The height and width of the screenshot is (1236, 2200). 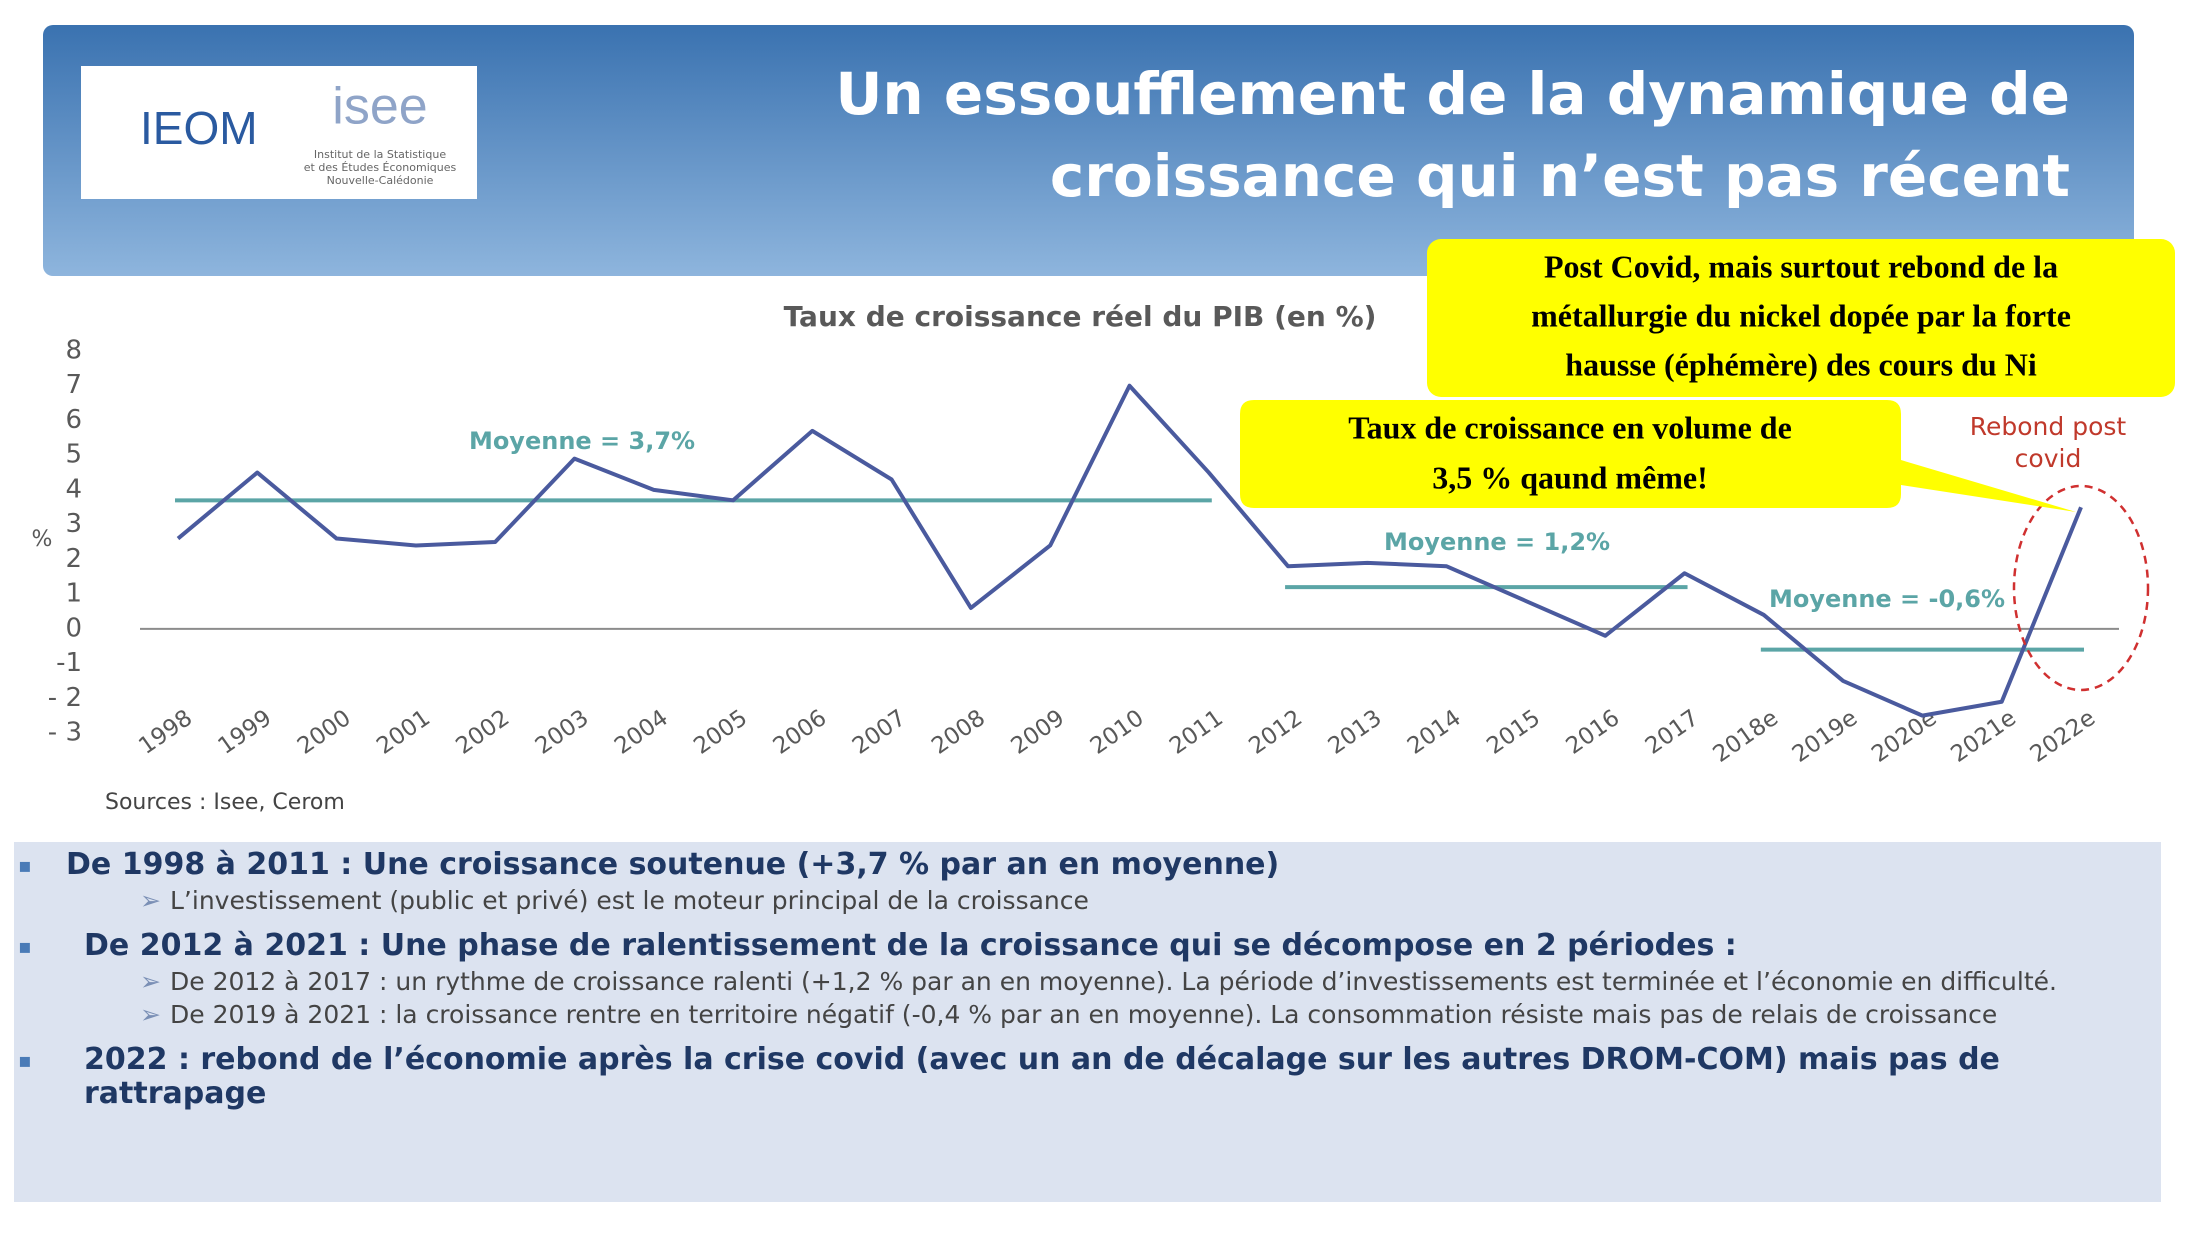 I want to click on callout-text: métallurgie du nickel dopée par la forte, so click(x=1801, y=315).